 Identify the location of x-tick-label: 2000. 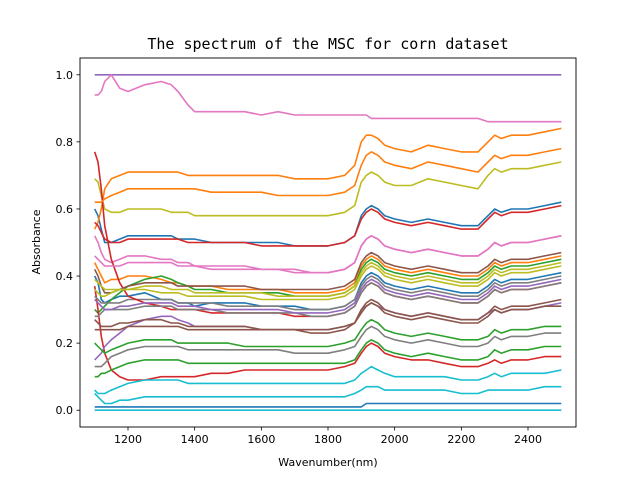
(395, 439).